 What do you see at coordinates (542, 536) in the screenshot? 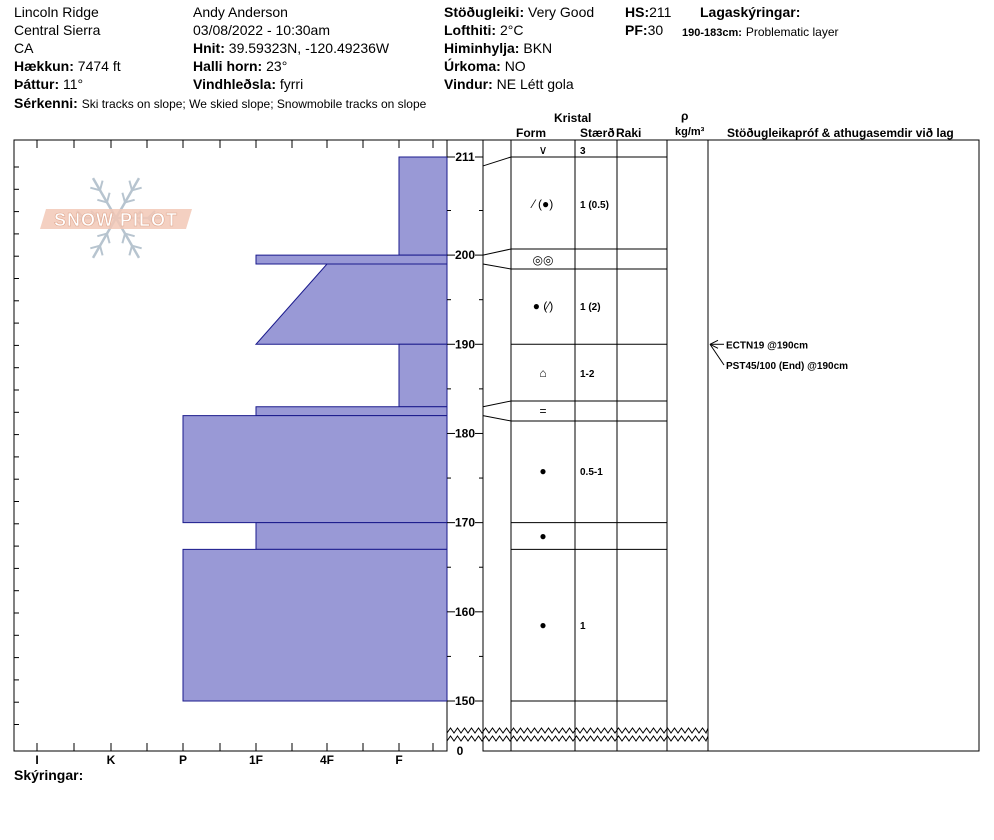
I see `crystal-form-7: ●` at bounding box center [542, 536].